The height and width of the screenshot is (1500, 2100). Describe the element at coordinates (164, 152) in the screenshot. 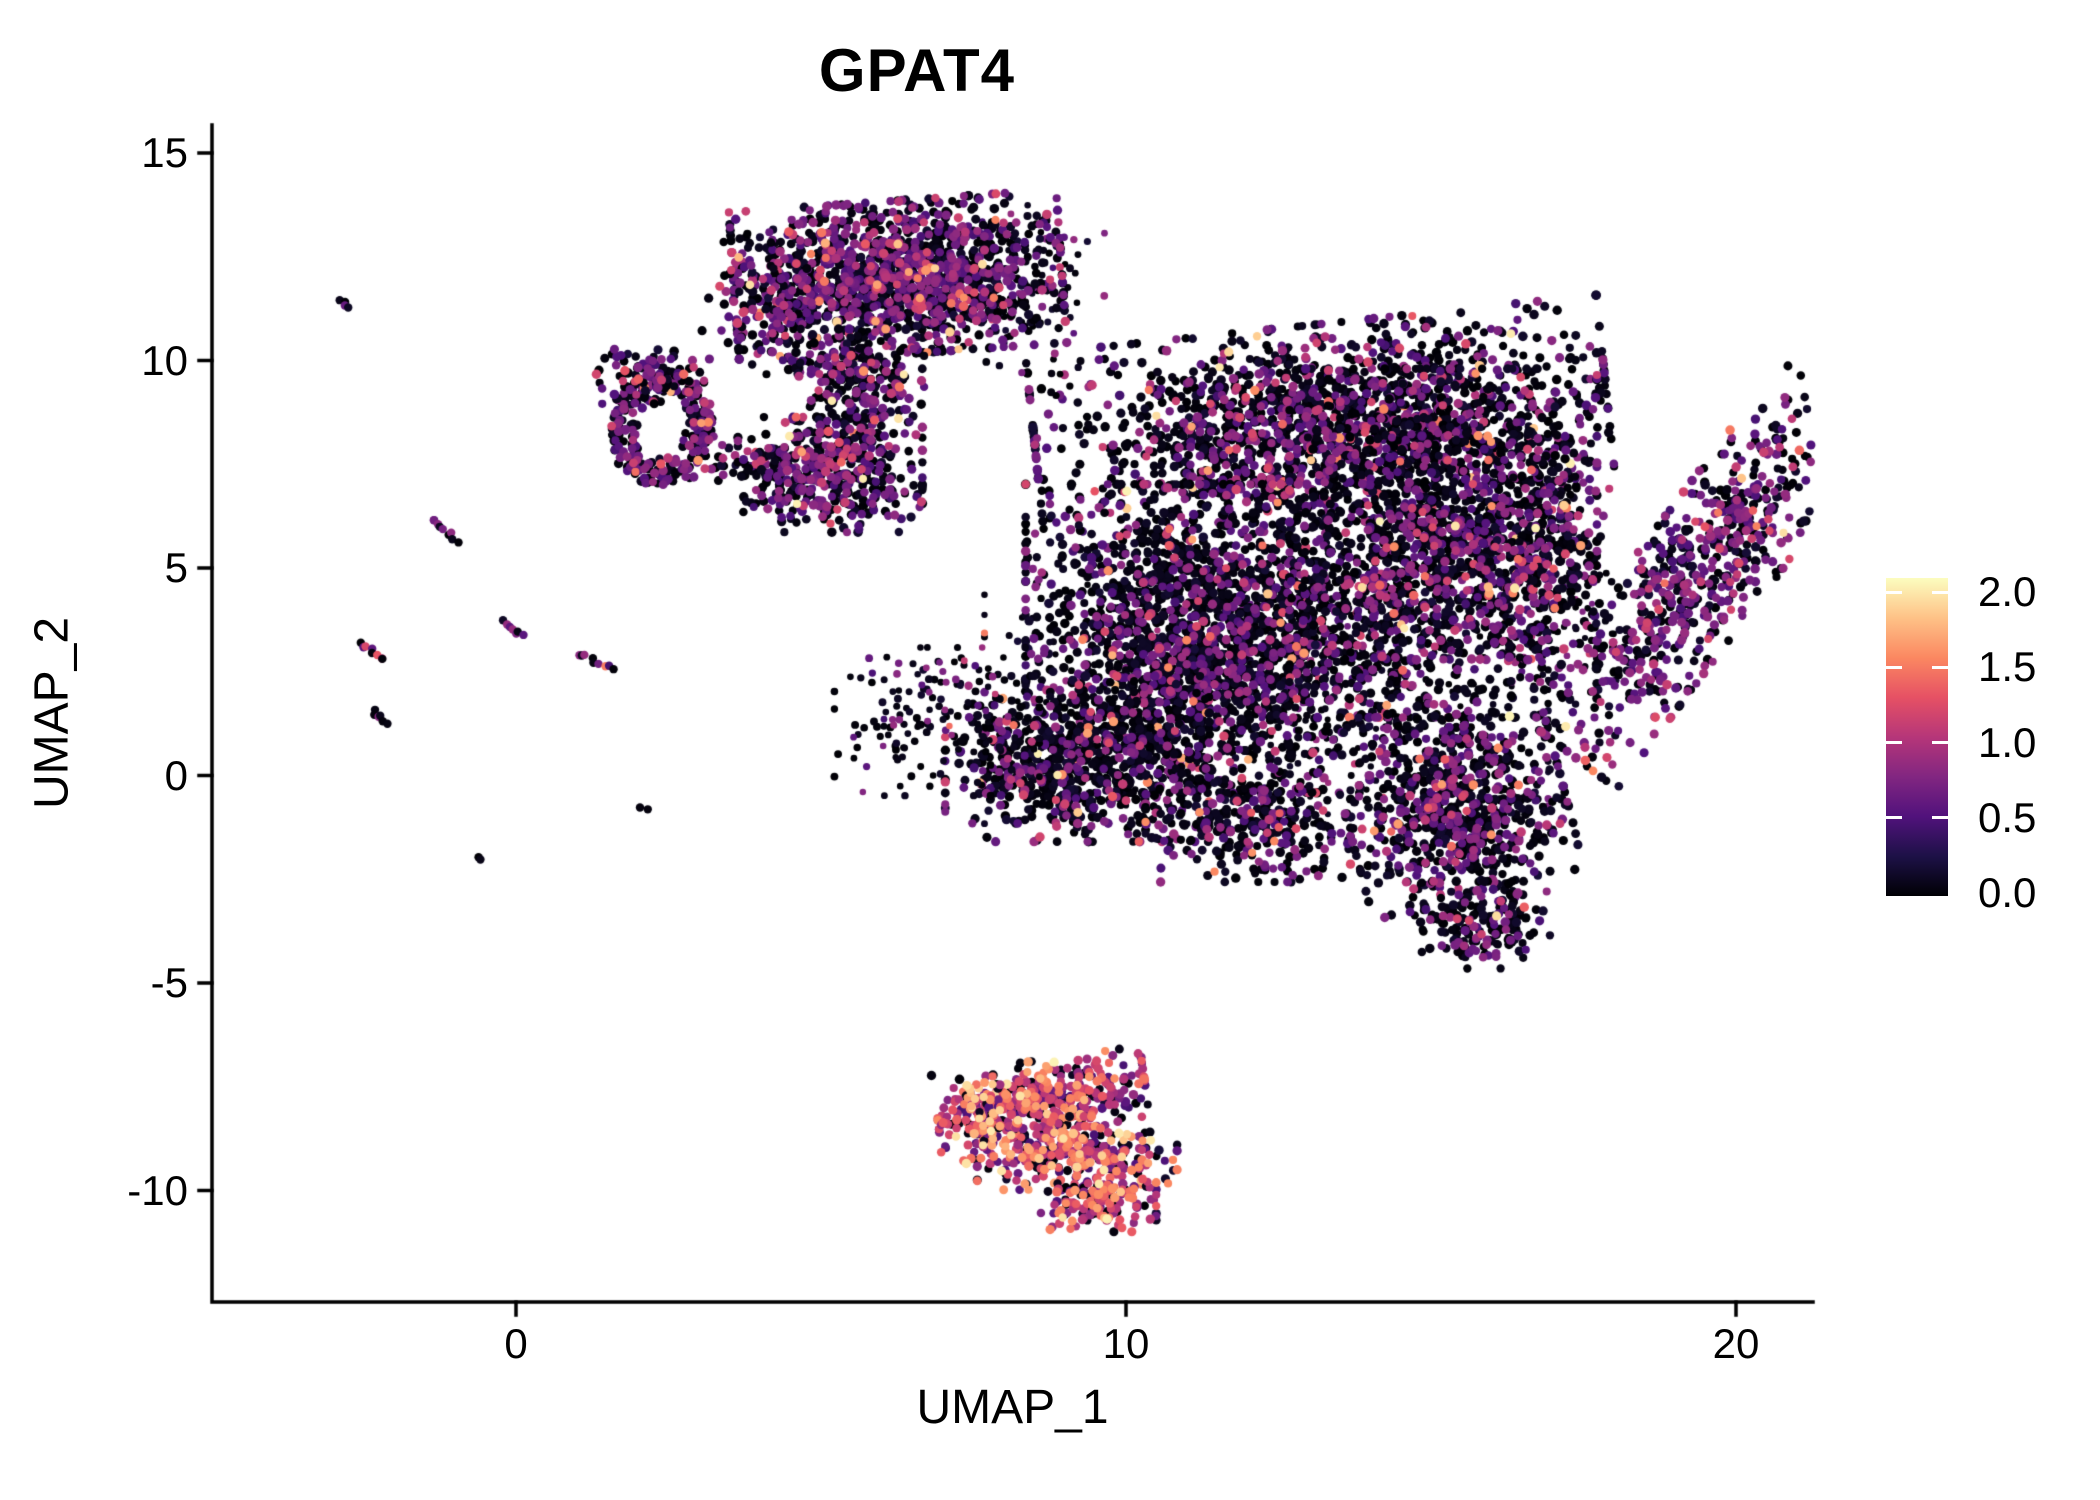

I see `y-tick-label: 15` at that location.